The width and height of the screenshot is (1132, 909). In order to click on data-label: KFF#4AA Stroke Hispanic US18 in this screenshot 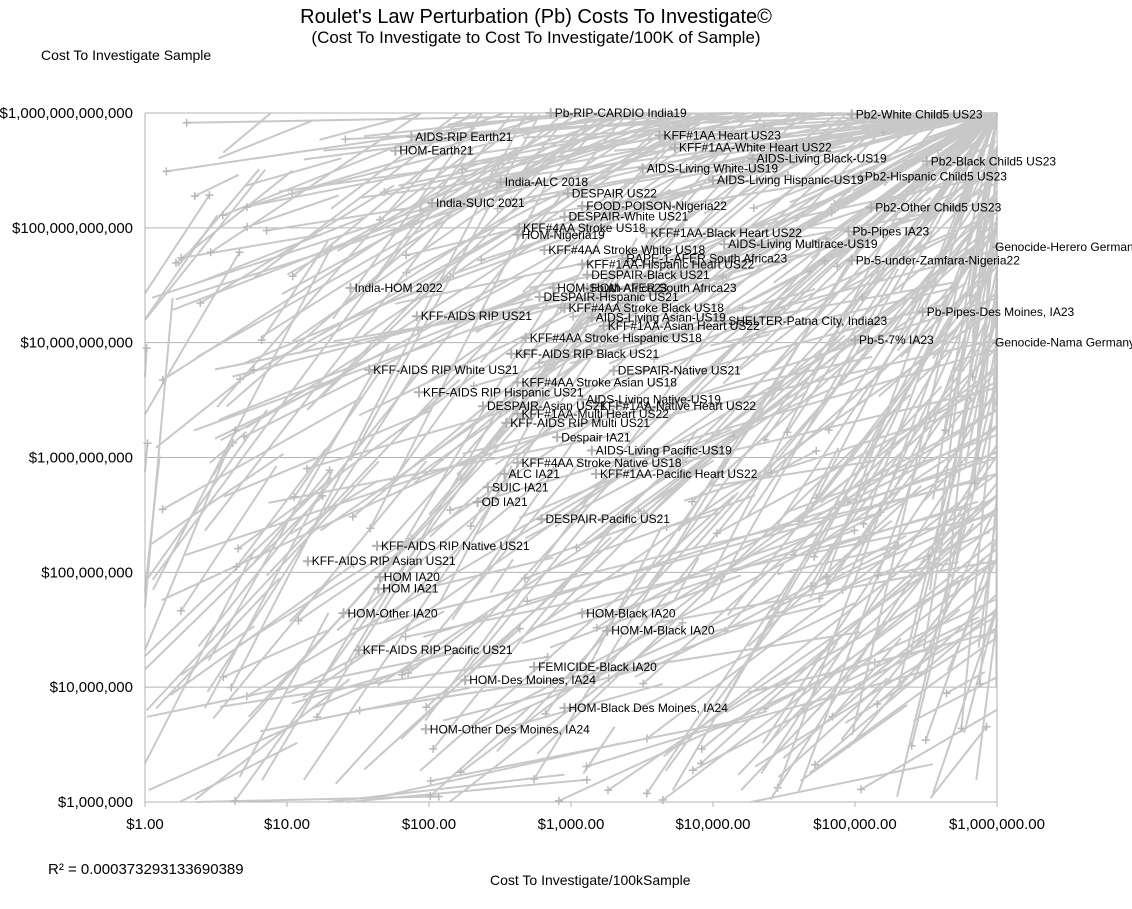, I will do `click(616, 338)`.